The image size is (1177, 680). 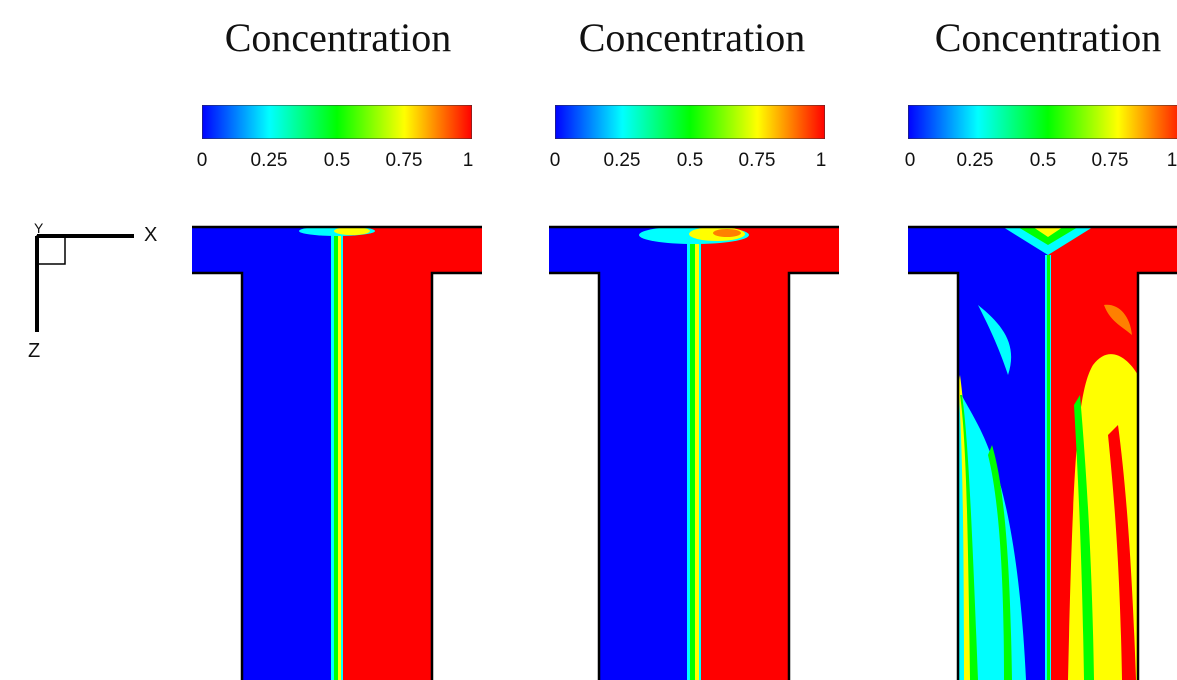 I want to click on z-axis-label: Z, so click(x=34, y=351).